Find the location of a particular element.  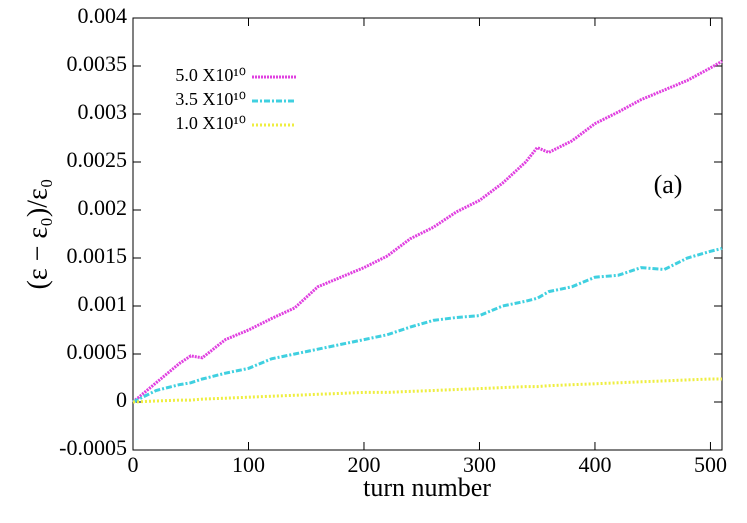

y-tick-label: 0 is located at coordinates (121, 399).